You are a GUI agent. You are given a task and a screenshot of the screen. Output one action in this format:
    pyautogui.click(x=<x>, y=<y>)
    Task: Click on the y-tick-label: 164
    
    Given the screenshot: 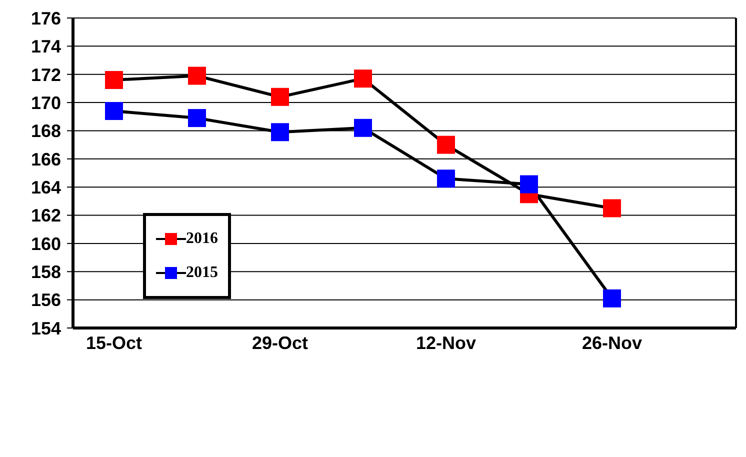 What is the action you would take?
    pyautogui.click(x=45, y=187)
    